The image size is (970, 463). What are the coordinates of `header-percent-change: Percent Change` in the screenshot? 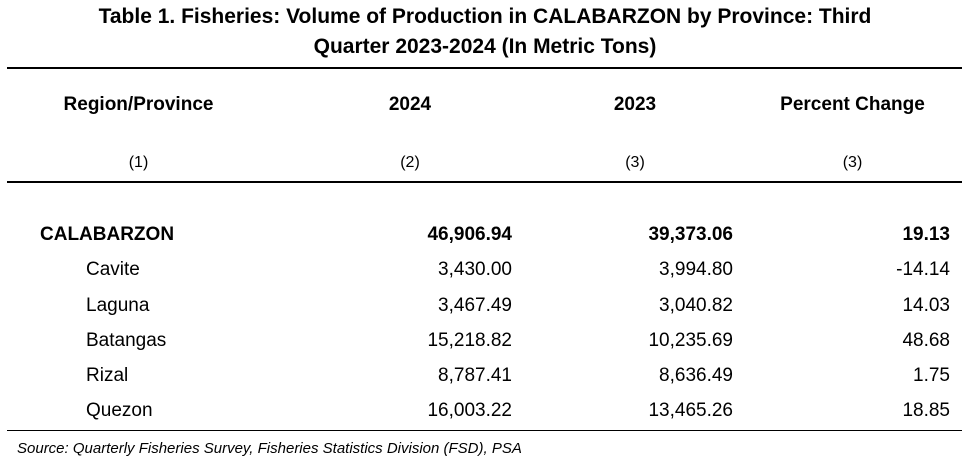 It's located at (852, 104).